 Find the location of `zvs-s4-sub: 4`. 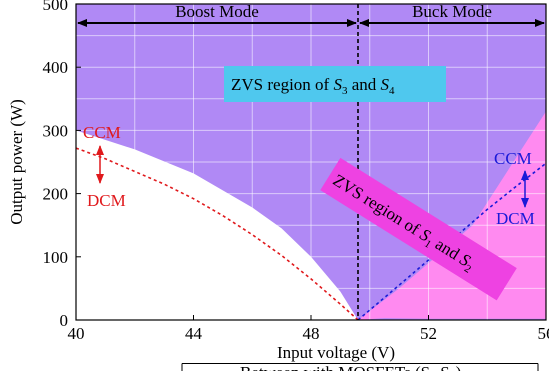

zvs-s4-sub: 4 is located at coordinates (392, 91).